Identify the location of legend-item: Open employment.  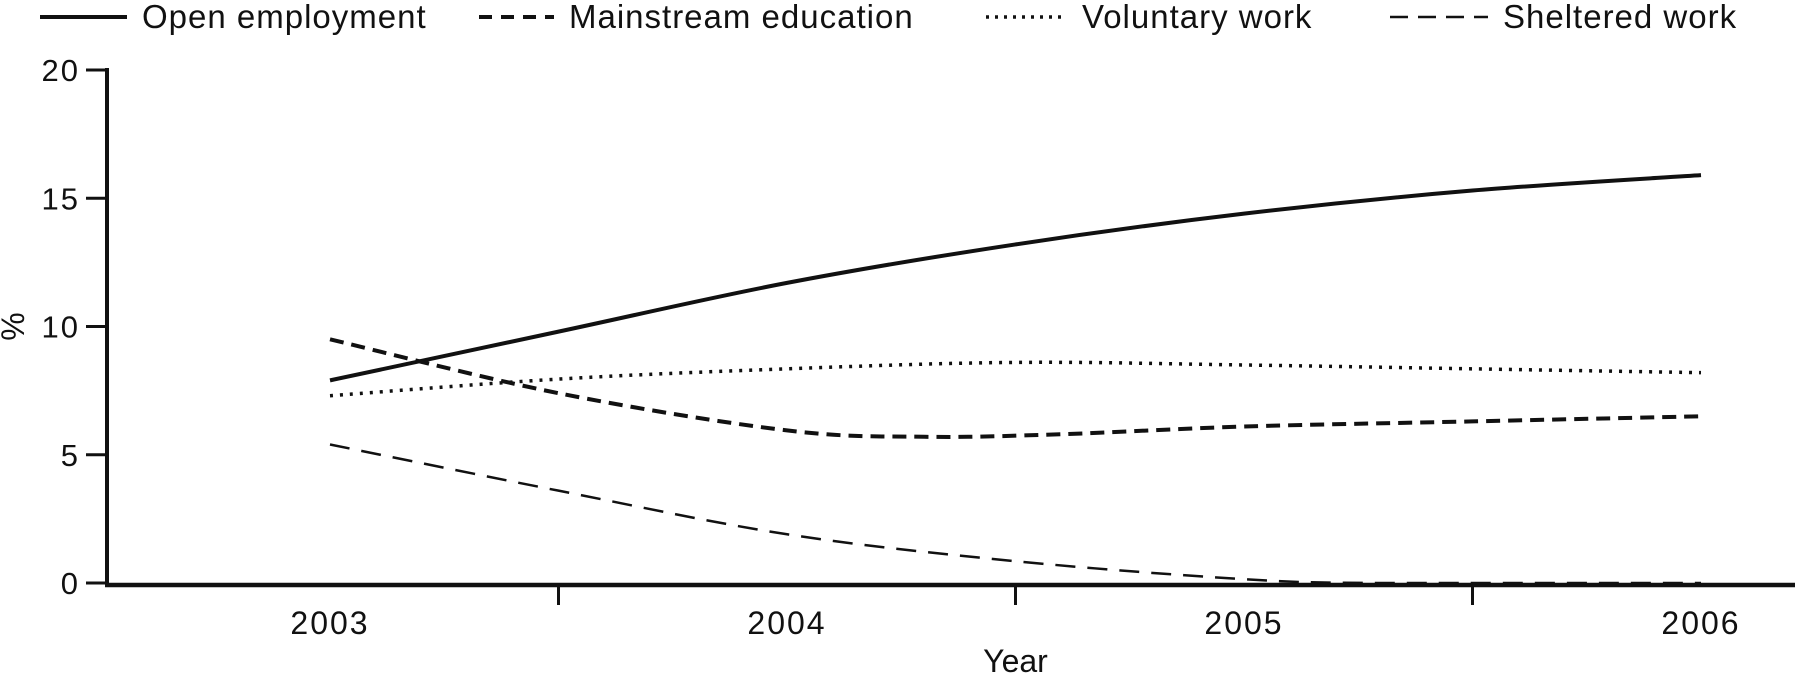
(233, 17).